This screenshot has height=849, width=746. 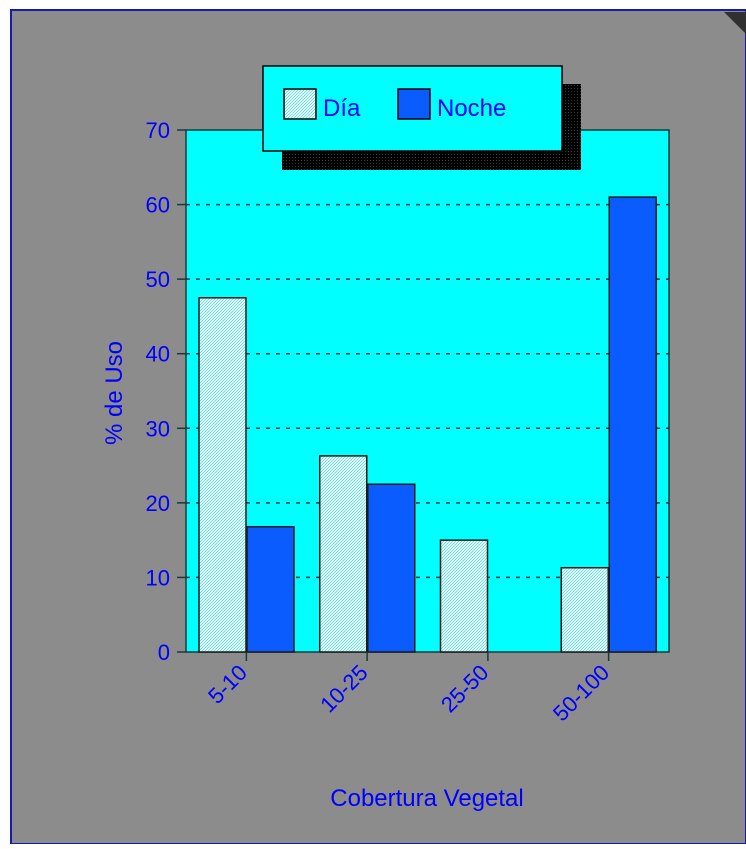 What do you see at coordinates (114, 393) in the screenshot?
I see `y-axis-label: % de Uso` at bounding box center [114, 393].